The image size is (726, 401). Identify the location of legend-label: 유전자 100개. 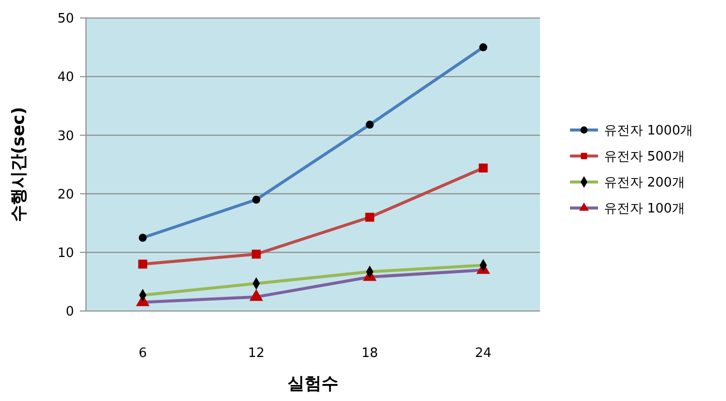
(644, 209).